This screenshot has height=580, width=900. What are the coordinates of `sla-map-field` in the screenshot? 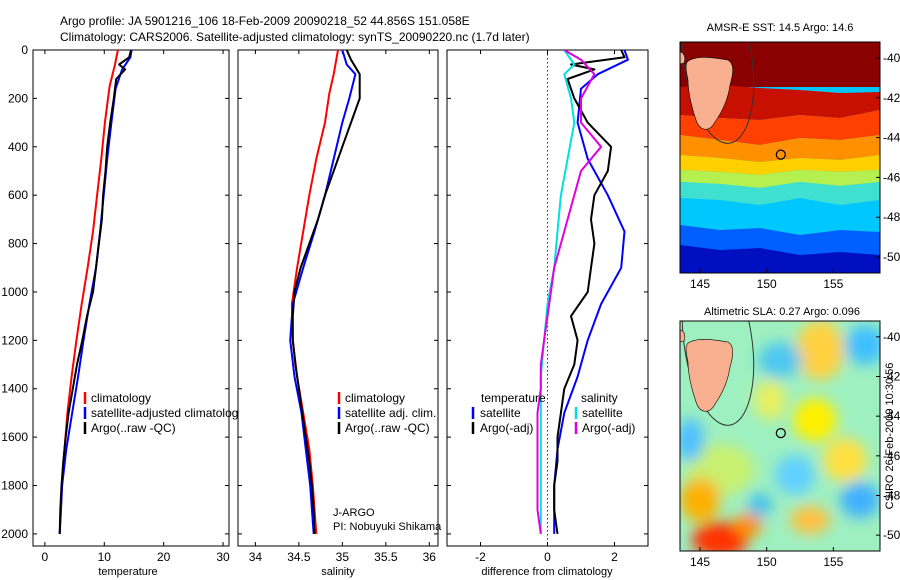 It's located at (780, 436).